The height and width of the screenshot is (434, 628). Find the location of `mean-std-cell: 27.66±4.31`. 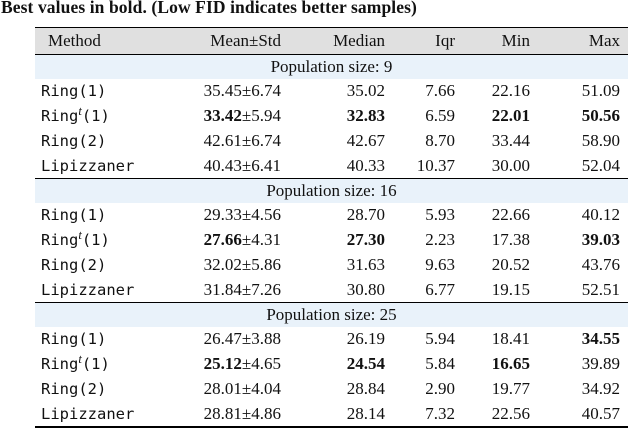

mean-std-cell: 27.66±4.31 is located at coordinates (221, 240).